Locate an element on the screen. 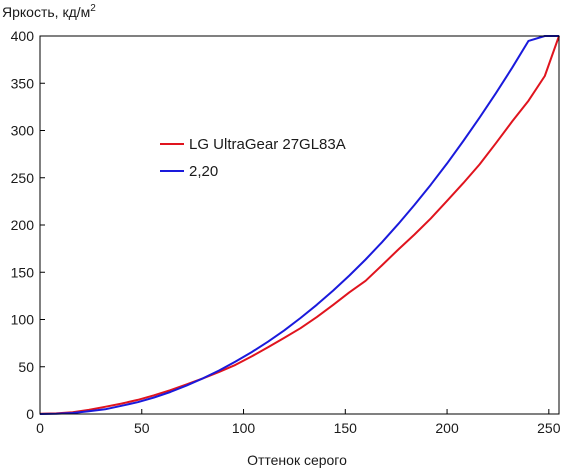  y-tick-label: 250 is located at coordinates (23, 178).